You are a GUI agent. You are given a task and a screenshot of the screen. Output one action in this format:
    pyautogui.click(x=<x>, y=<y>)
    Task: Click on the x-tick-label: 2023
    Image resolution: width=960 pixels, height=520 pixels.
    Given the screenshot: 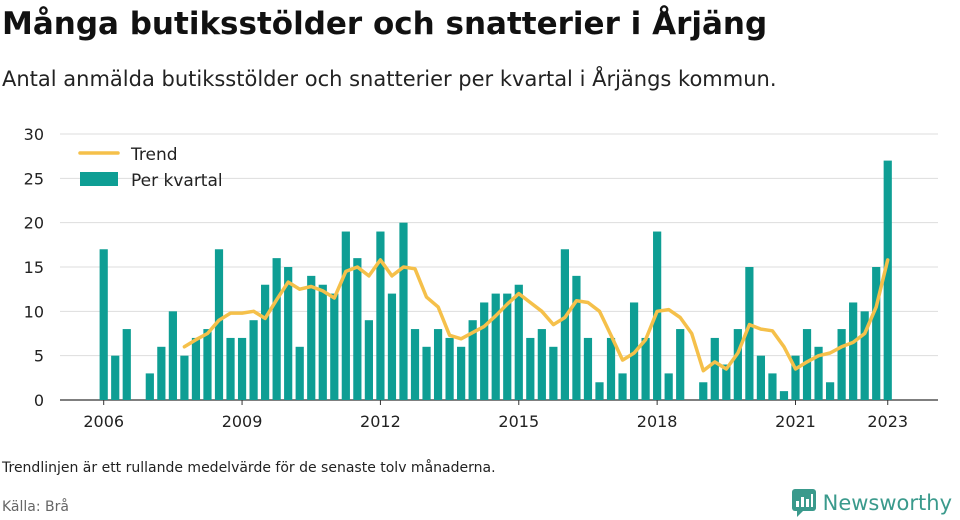 What is the action you would take?
    pyautogui.click(x=887, y=421)
    